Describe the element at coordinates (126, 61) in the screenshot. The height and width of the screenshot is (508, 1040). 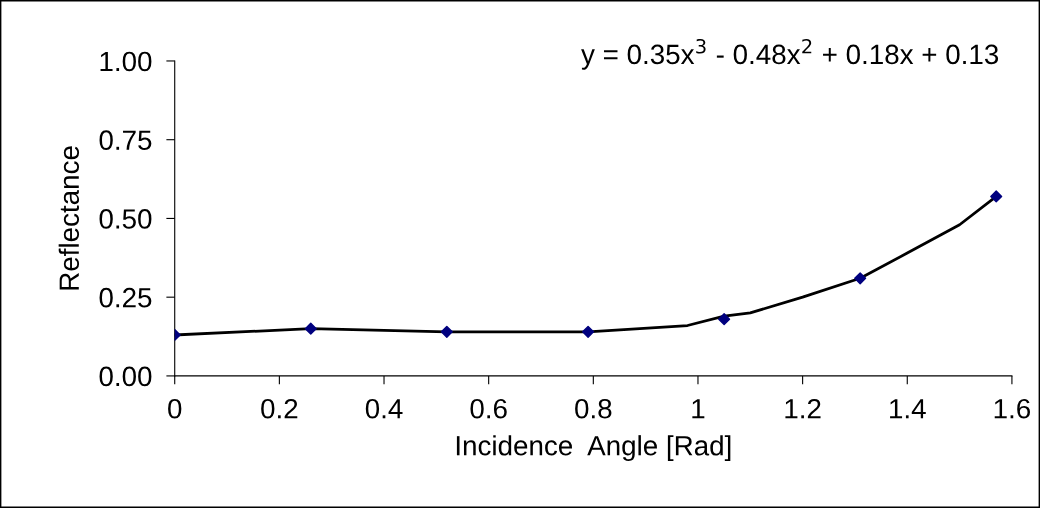
I see `y-tick-label: 1.00` at that location.